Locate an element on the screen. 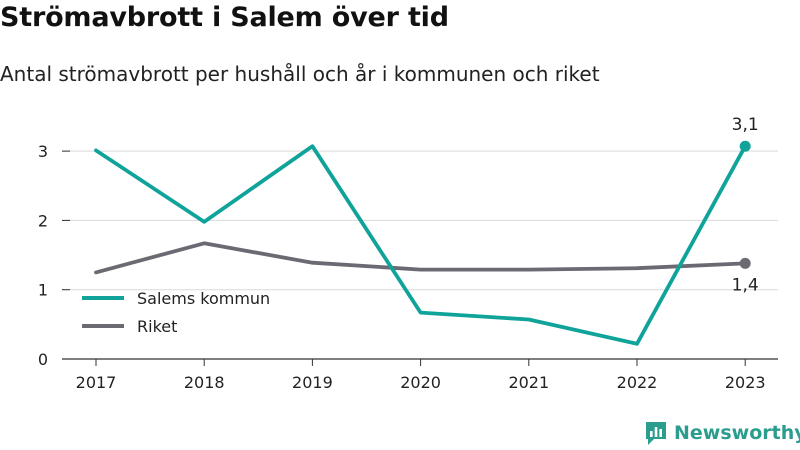 Image resolution: width=800 pixels, height=450 pixels. brand-name: Newsworthy is located at coordinates (737, 433).